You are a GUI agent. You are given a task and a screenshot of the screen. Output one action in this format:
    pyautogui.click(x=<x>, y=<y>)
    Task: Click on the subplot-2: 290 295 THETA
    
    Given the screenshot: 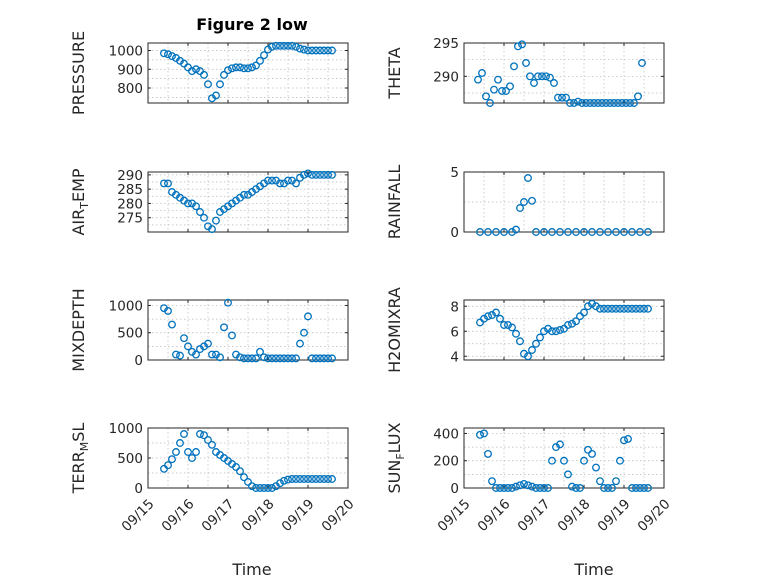 What is the action you would take?
    pyautogui.click(x=525, y=71)
    